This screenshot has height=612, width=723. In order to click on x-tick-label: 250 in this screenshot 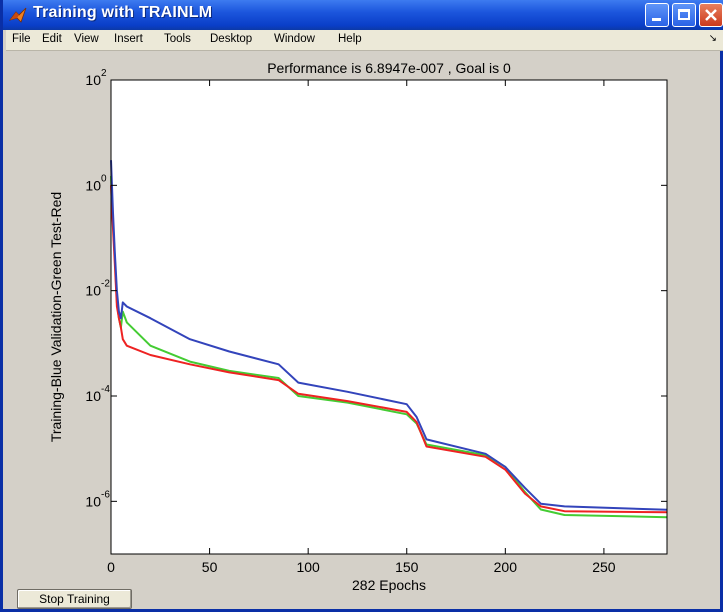, I will do `click(604, 567)`.